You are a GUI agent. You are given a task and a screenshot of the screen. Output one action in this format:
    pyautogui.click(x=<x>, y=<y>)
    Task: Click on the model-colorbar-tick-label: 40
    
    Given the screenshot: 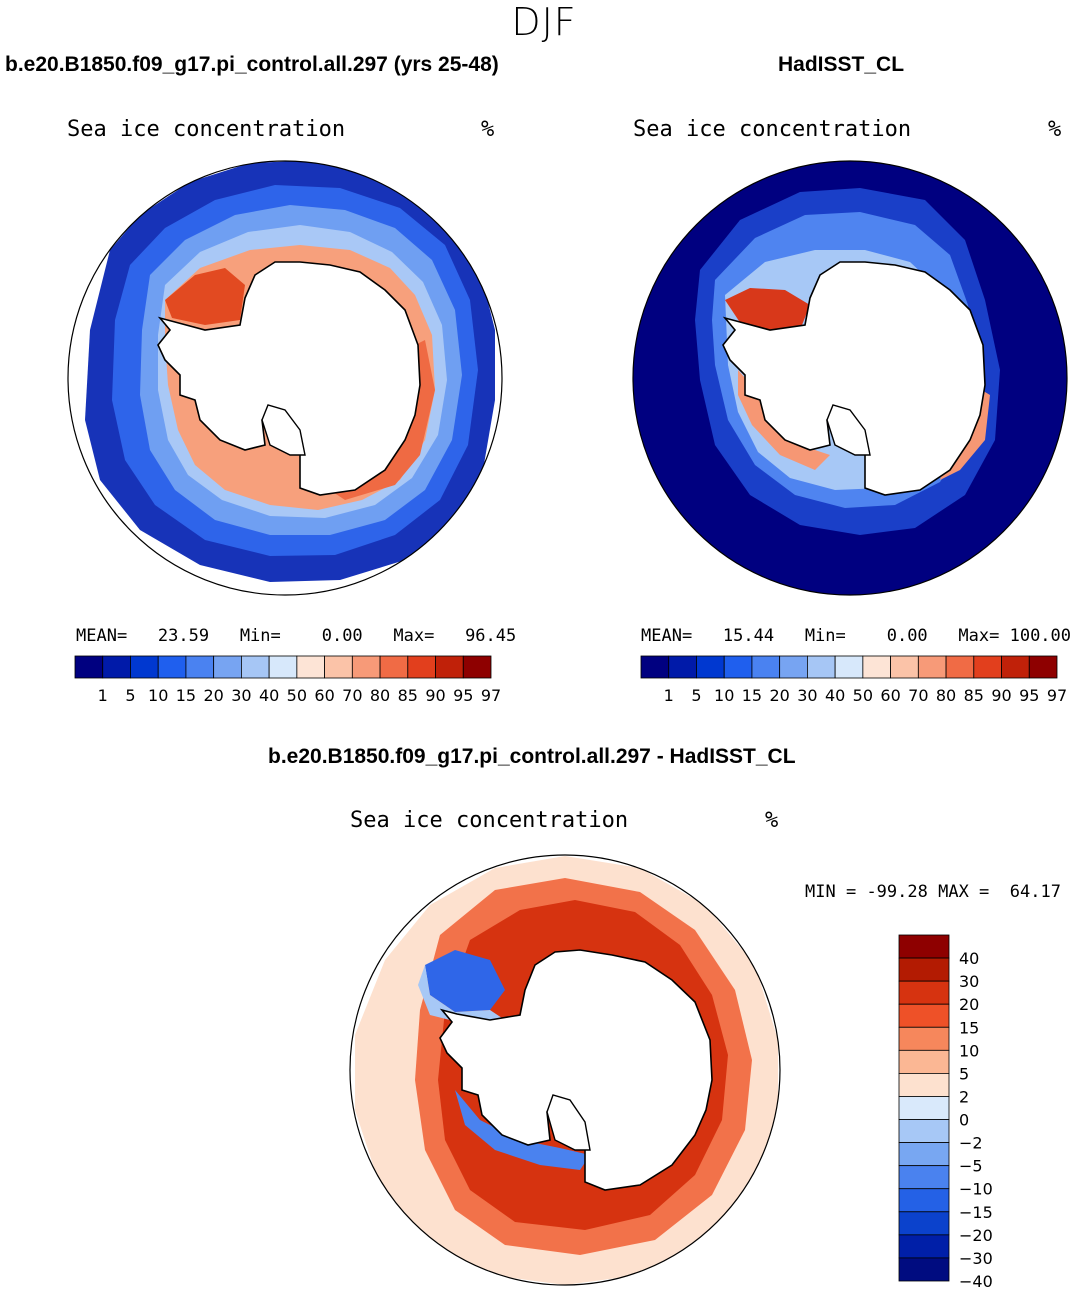 What is the action you would take?
    pyautogui.click(x=269, y=695)
    